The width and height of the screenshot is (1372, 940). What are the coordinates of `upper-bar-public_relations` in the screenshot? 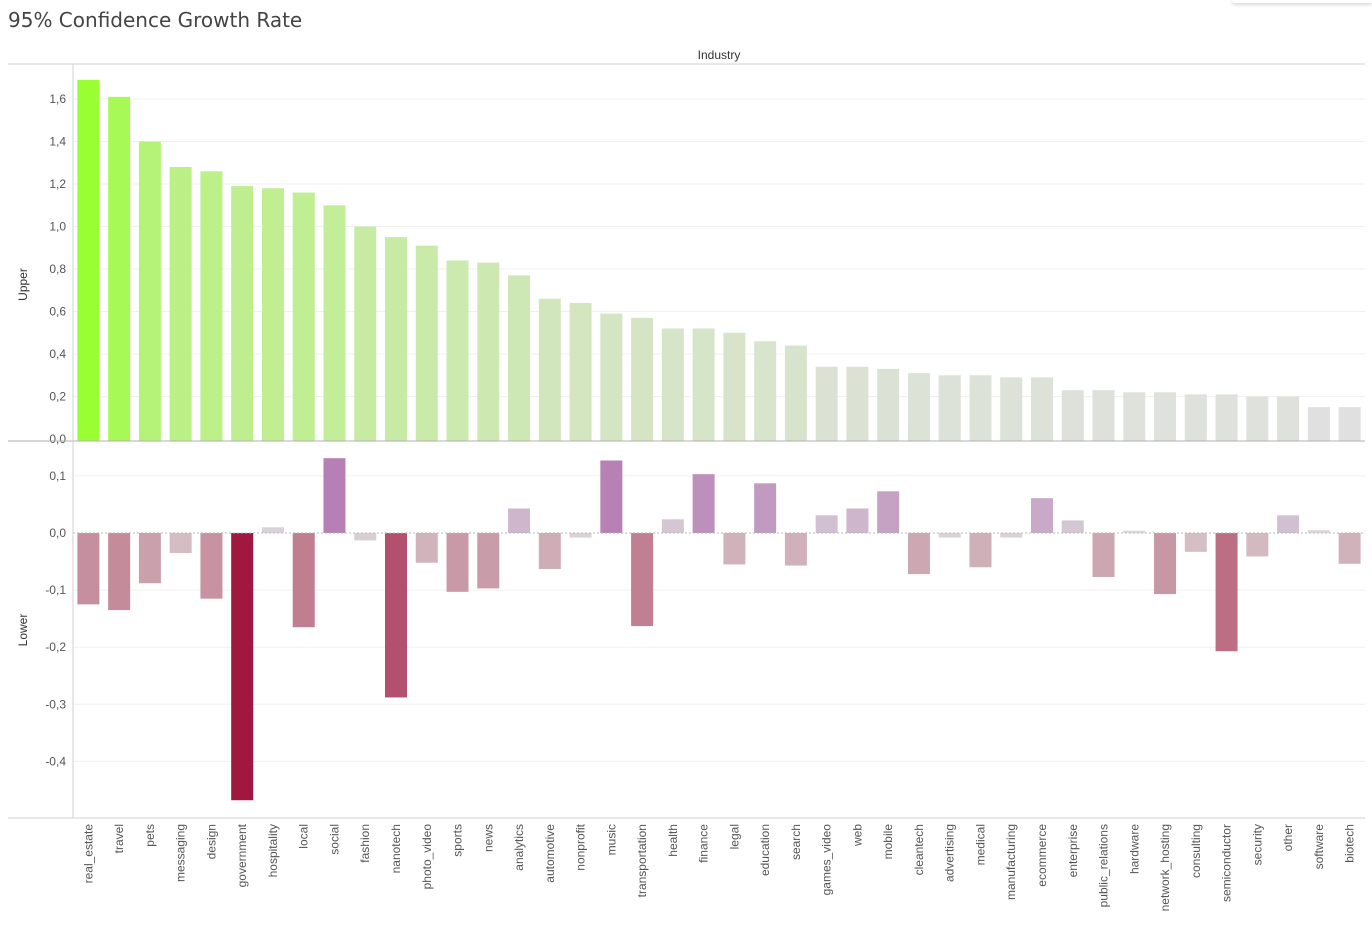 It's located at (1103, 415).